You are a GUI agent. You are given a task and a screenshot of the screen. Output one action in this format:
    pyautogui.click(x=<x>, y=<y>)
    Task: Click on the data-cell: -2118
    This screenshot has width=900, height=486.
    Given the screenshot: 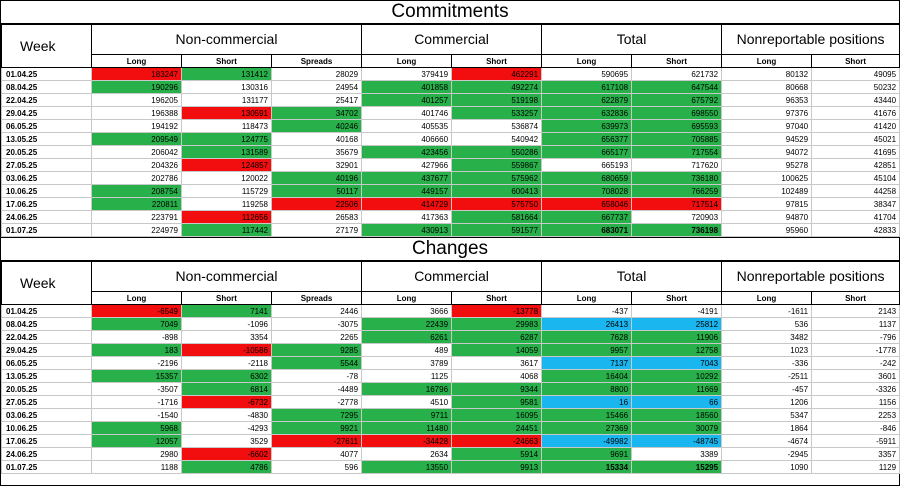 What is the action you would take?
    pyautogui.click(x=226, y=363)
    